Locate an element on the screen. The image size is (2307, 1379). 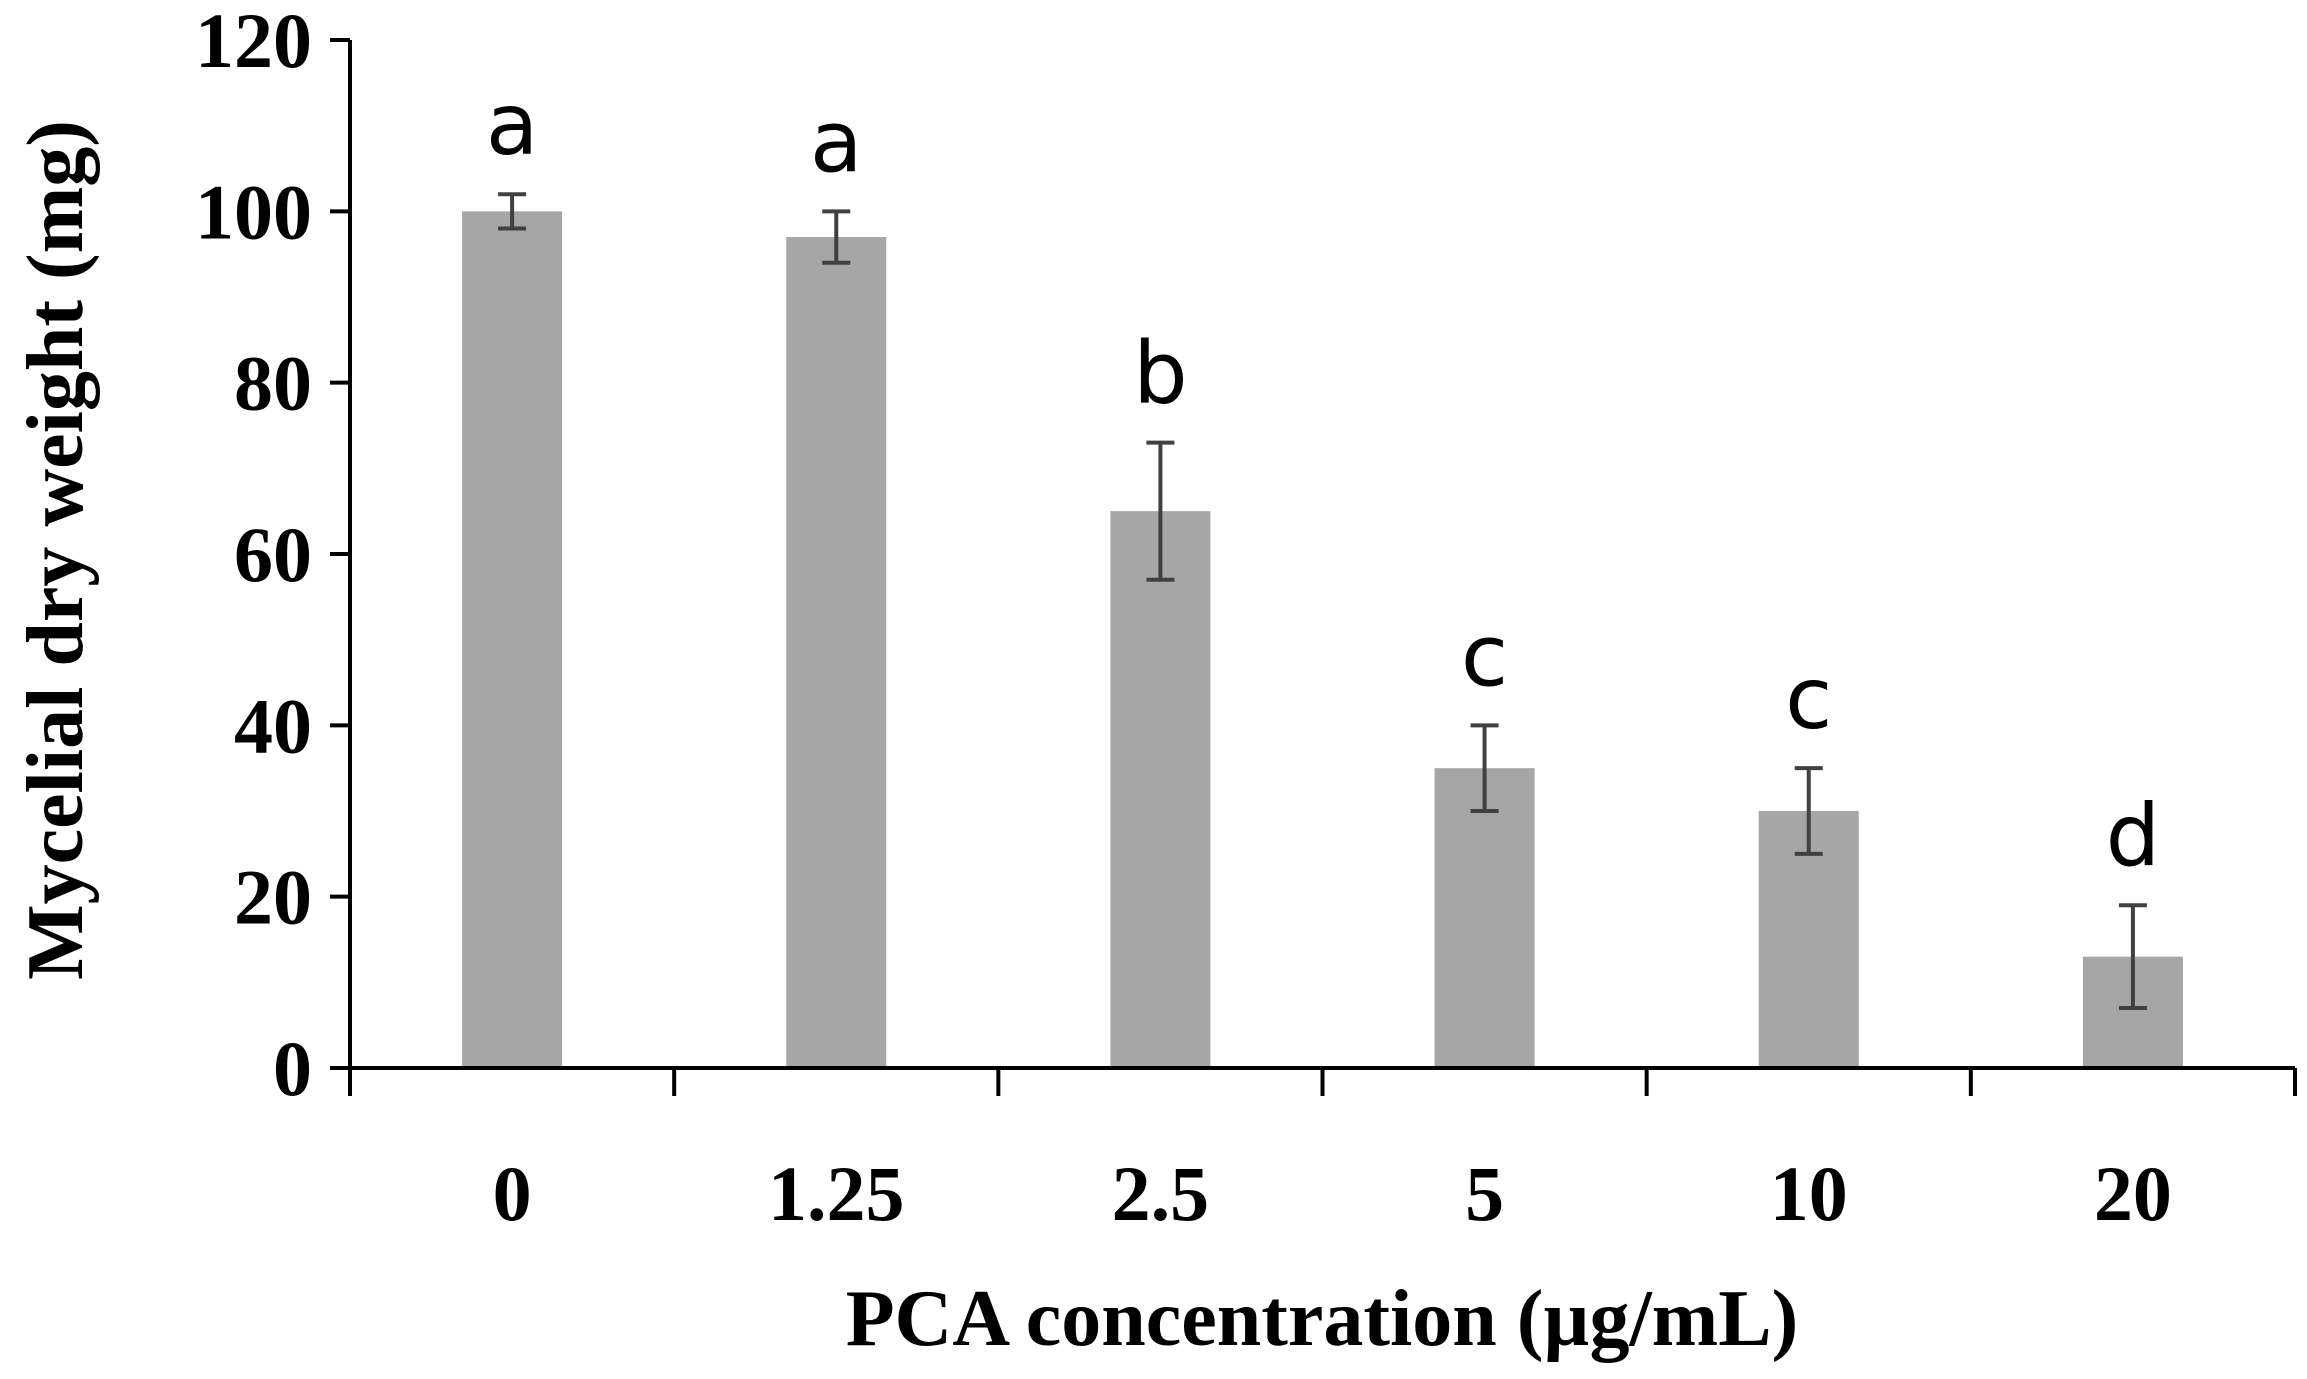
x-axis-title: PCA concentration (µg/mL) is located at coordinates (1322, 1319).